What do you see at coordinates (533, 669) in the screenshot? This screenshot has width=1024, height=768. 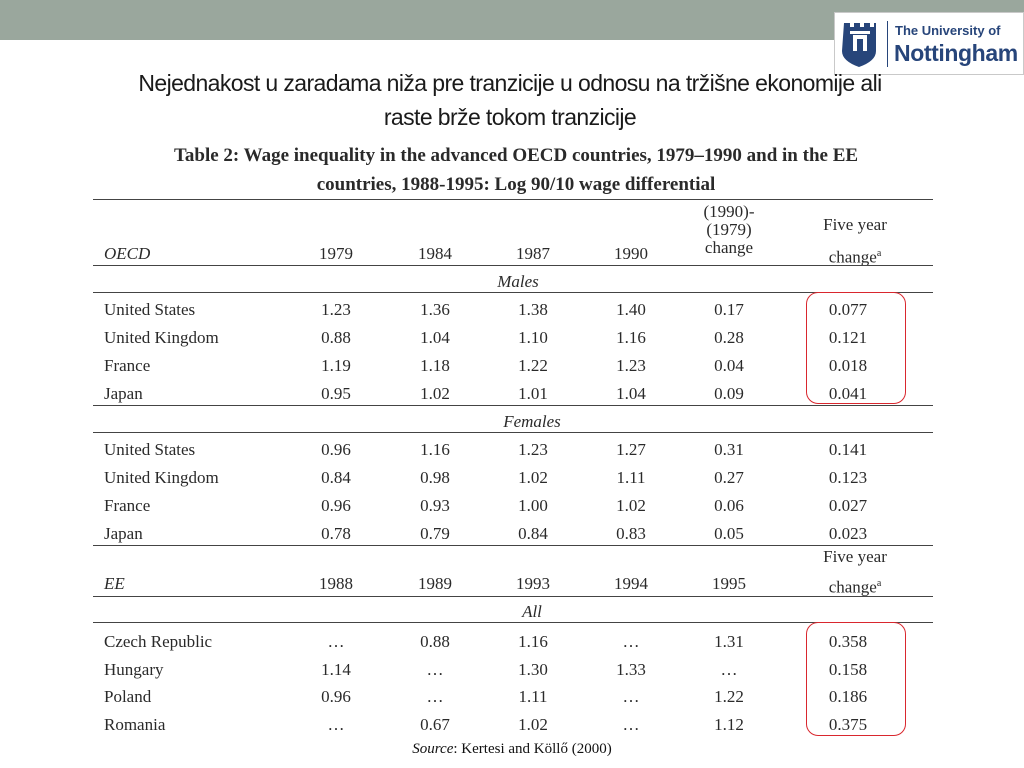 I see `table-cell: 1.30` at bounding box center [533, 669].